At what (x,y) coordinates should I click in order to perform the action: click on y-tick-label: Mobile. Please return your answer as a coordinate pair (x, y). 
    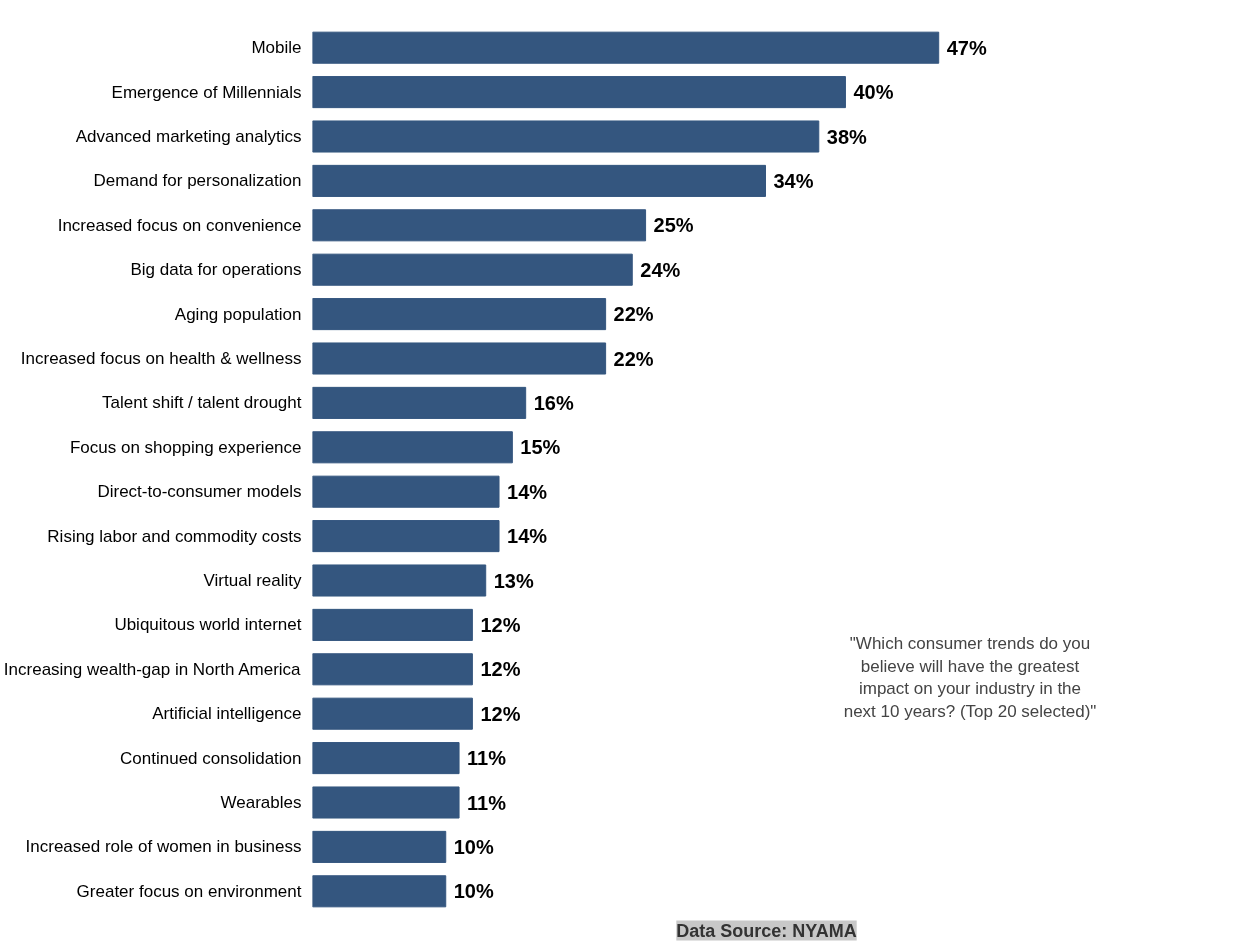
    Looking at the image, I should click on (276, 48).